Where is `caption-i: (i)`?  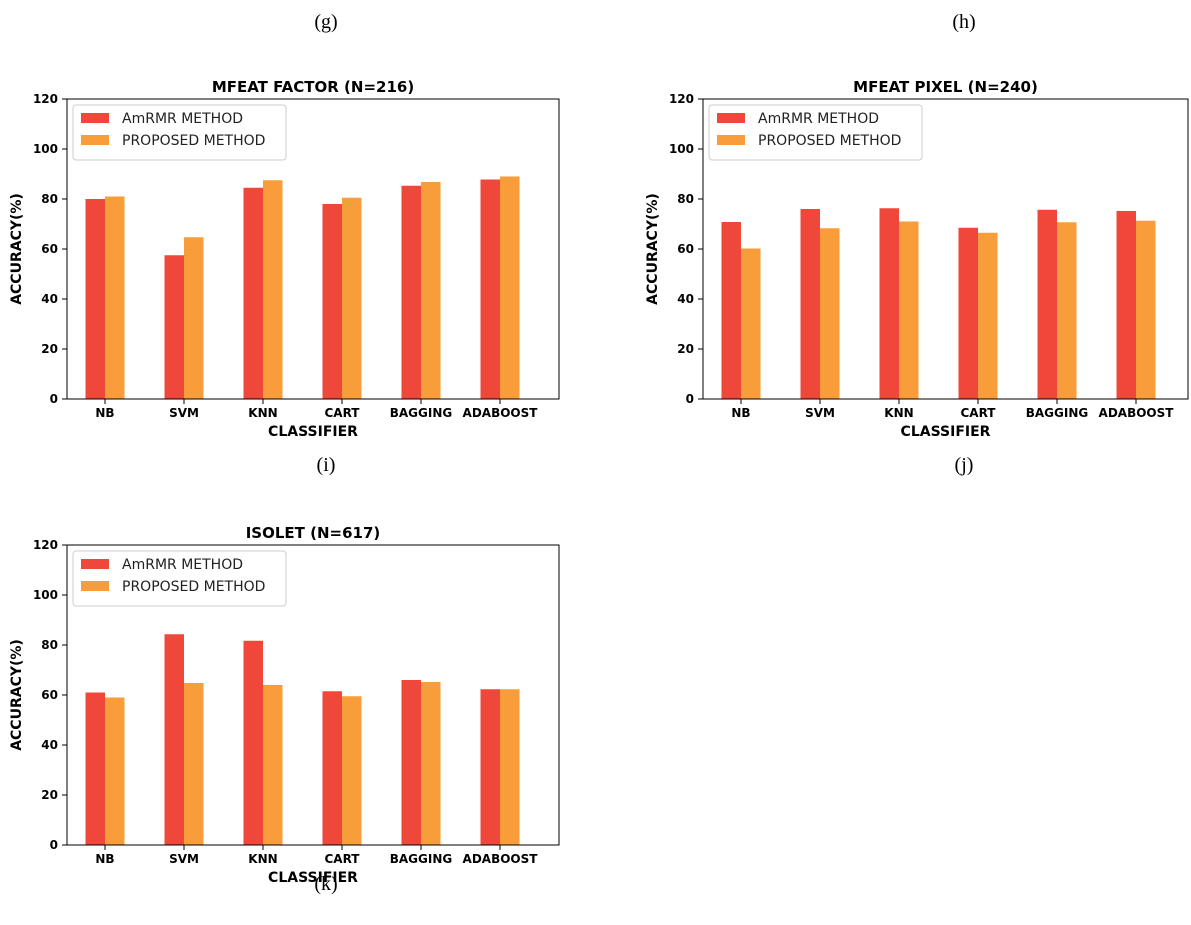 caption-i: (i) is located at coordinates (326, 465).